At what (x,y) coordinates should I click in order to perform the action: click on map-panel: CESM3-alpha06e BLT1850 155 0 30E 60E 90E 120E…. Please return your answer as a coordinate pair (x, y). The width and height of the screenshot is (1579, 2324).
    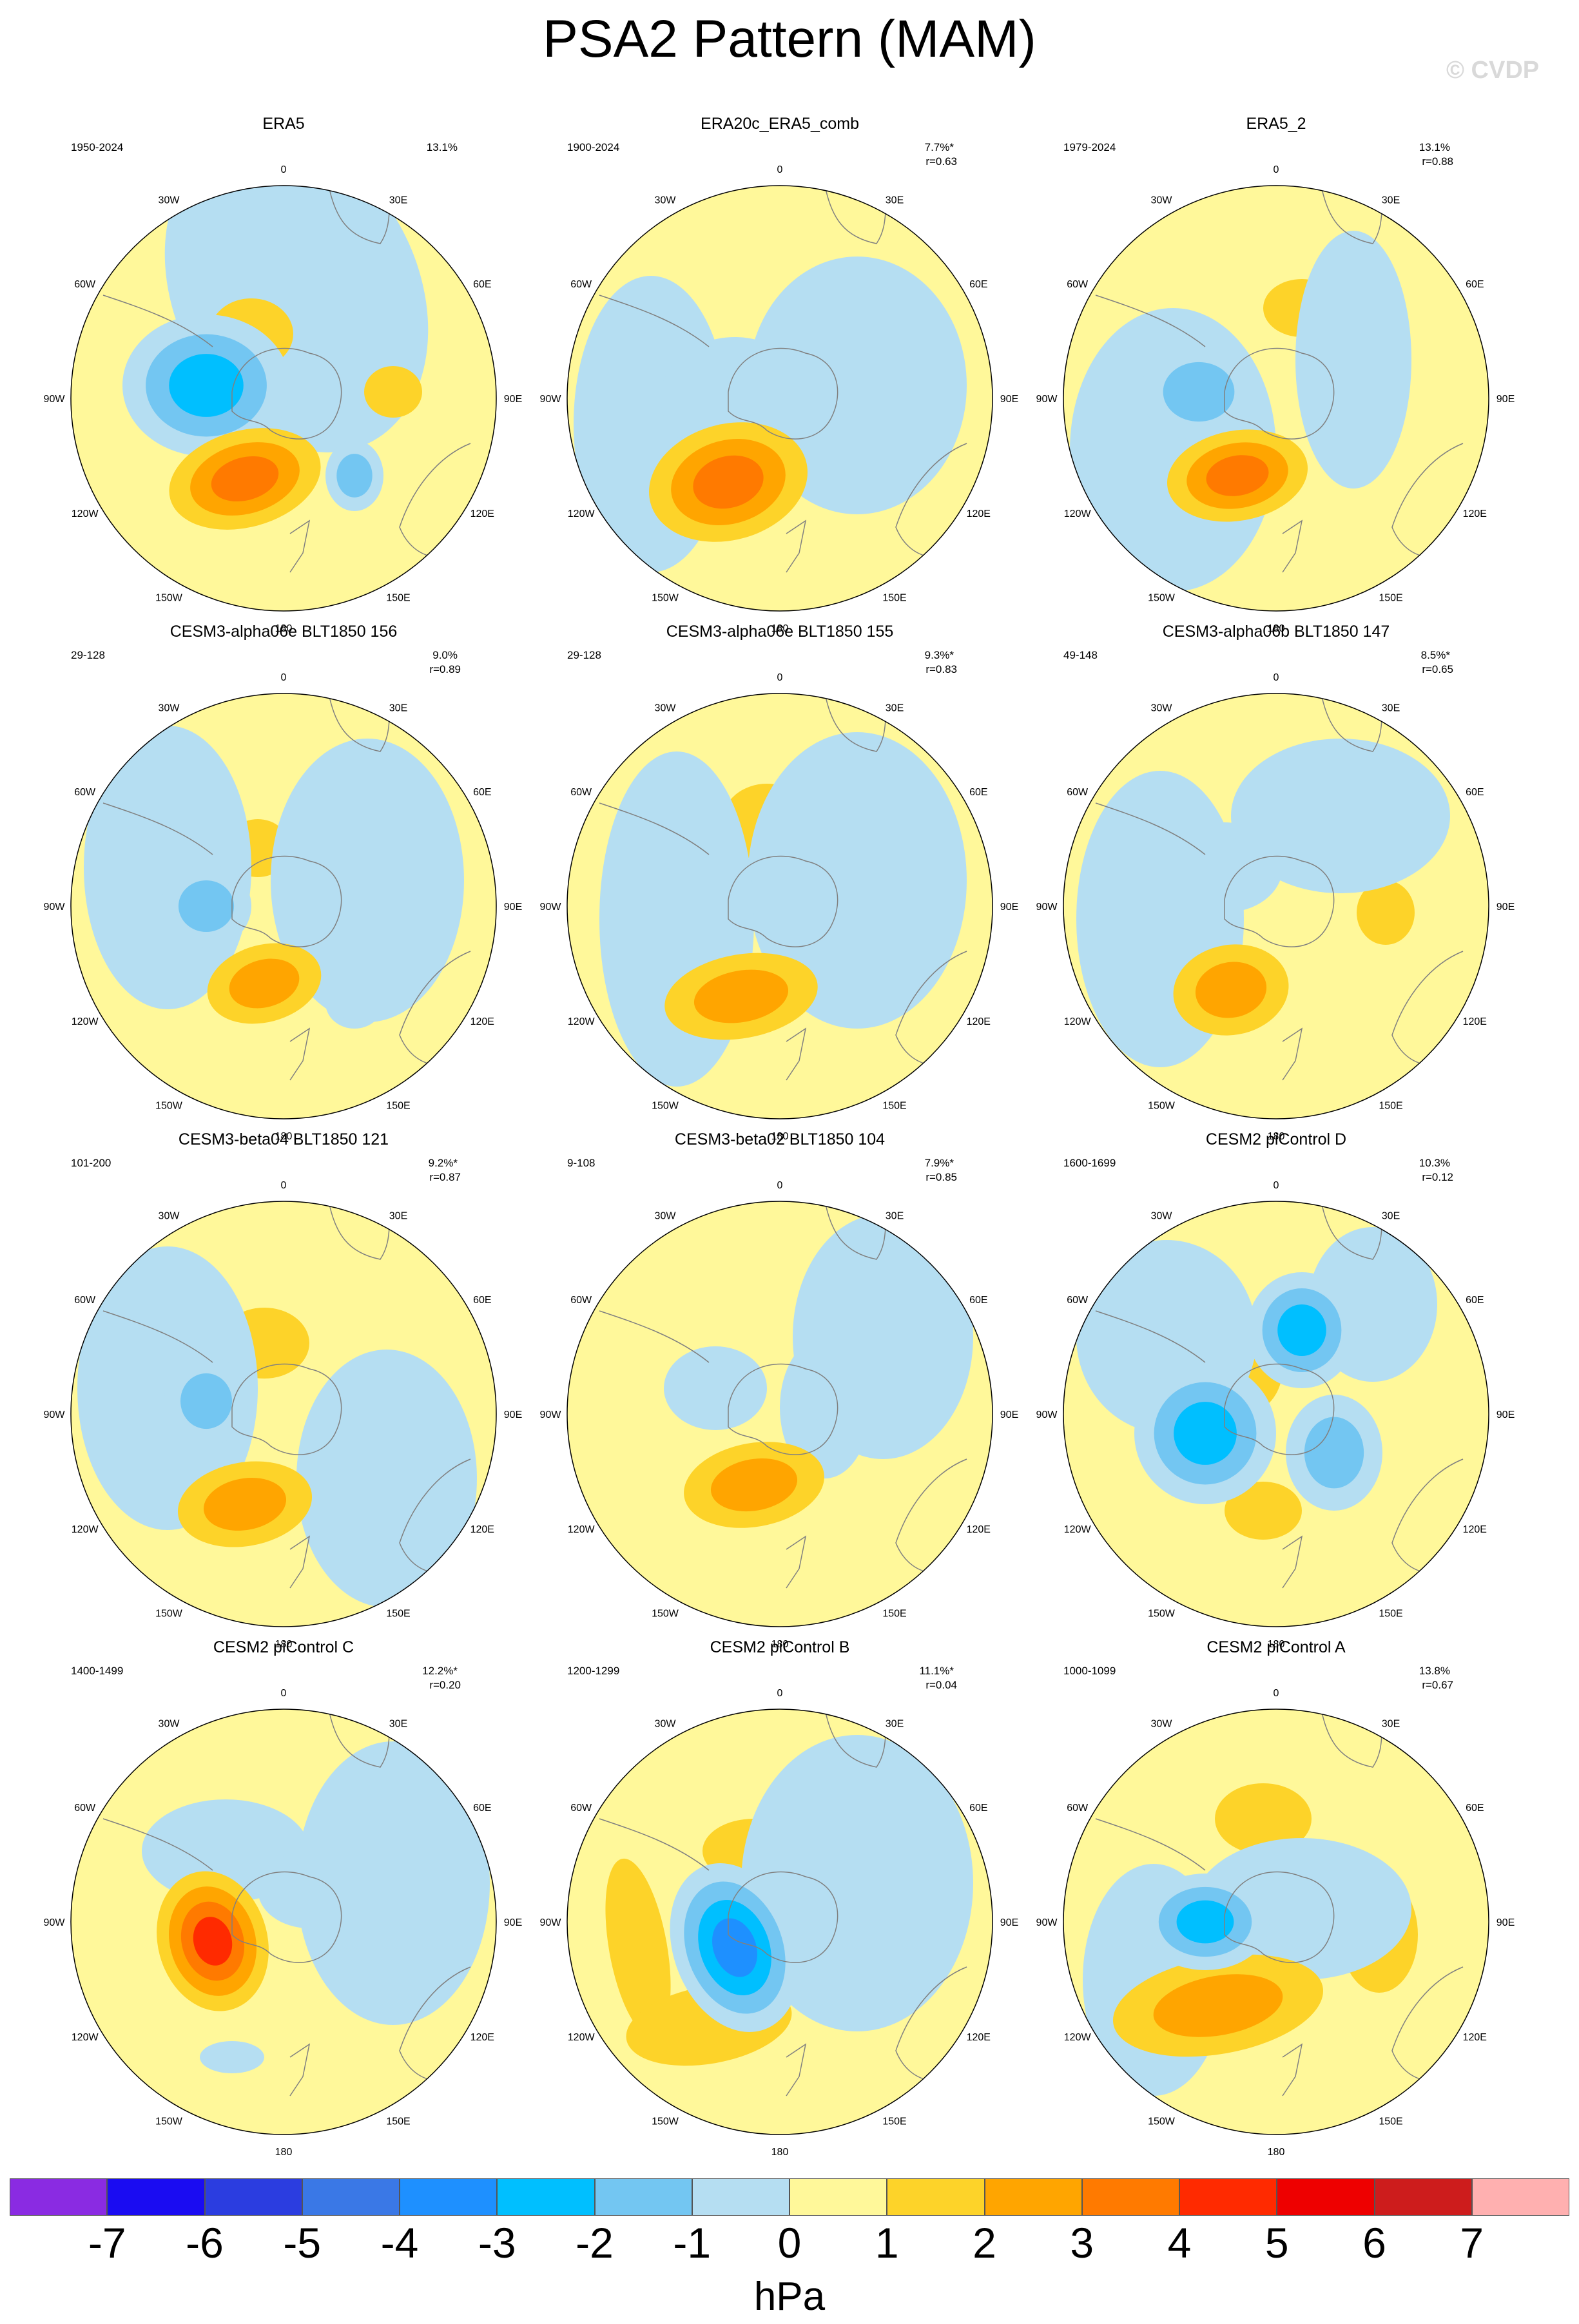
    Looking at the image, I should click on (779, 883).